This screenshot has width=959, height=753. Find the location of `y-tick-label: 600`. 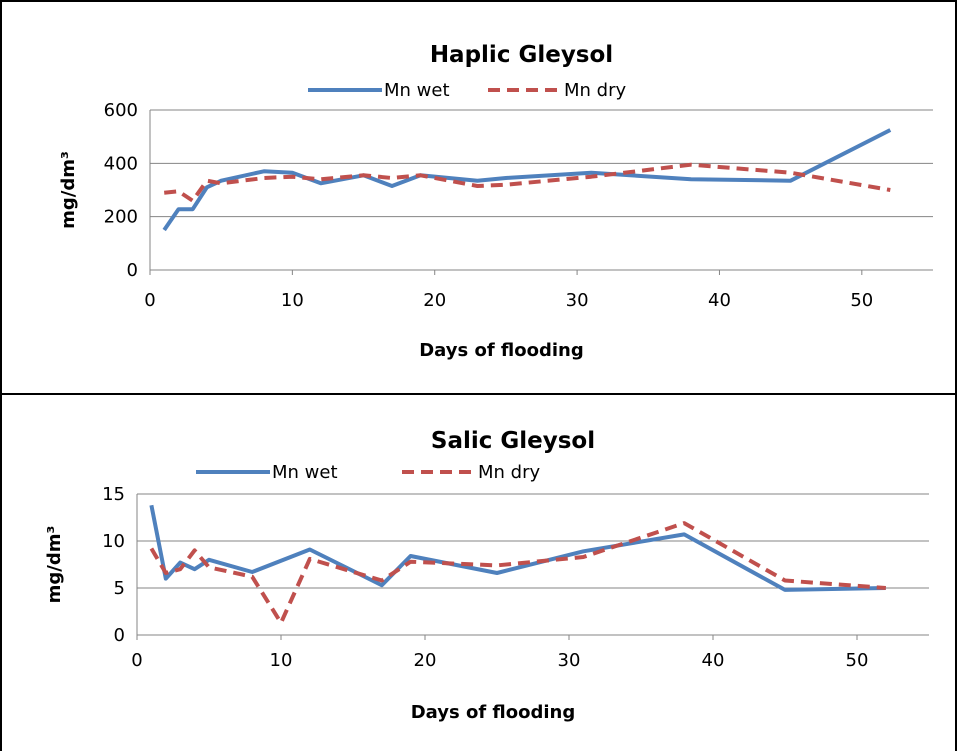

y-tick-label: 600 is located at coordinates (121, 110).